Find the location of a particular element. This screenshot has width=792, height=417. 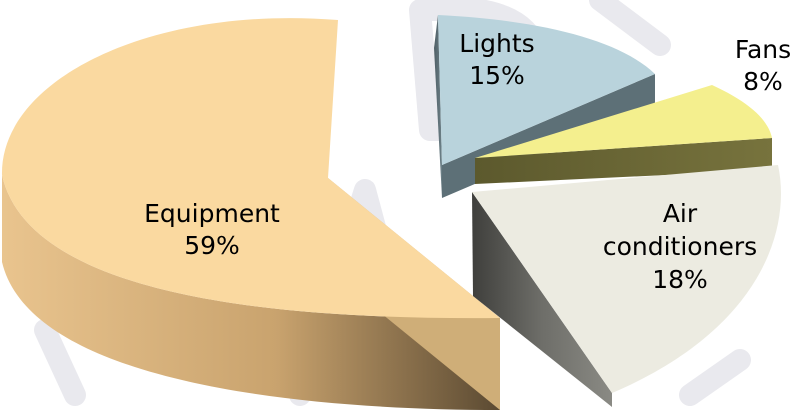

label-lights-value: 15% is located at coordinates (497, 75).